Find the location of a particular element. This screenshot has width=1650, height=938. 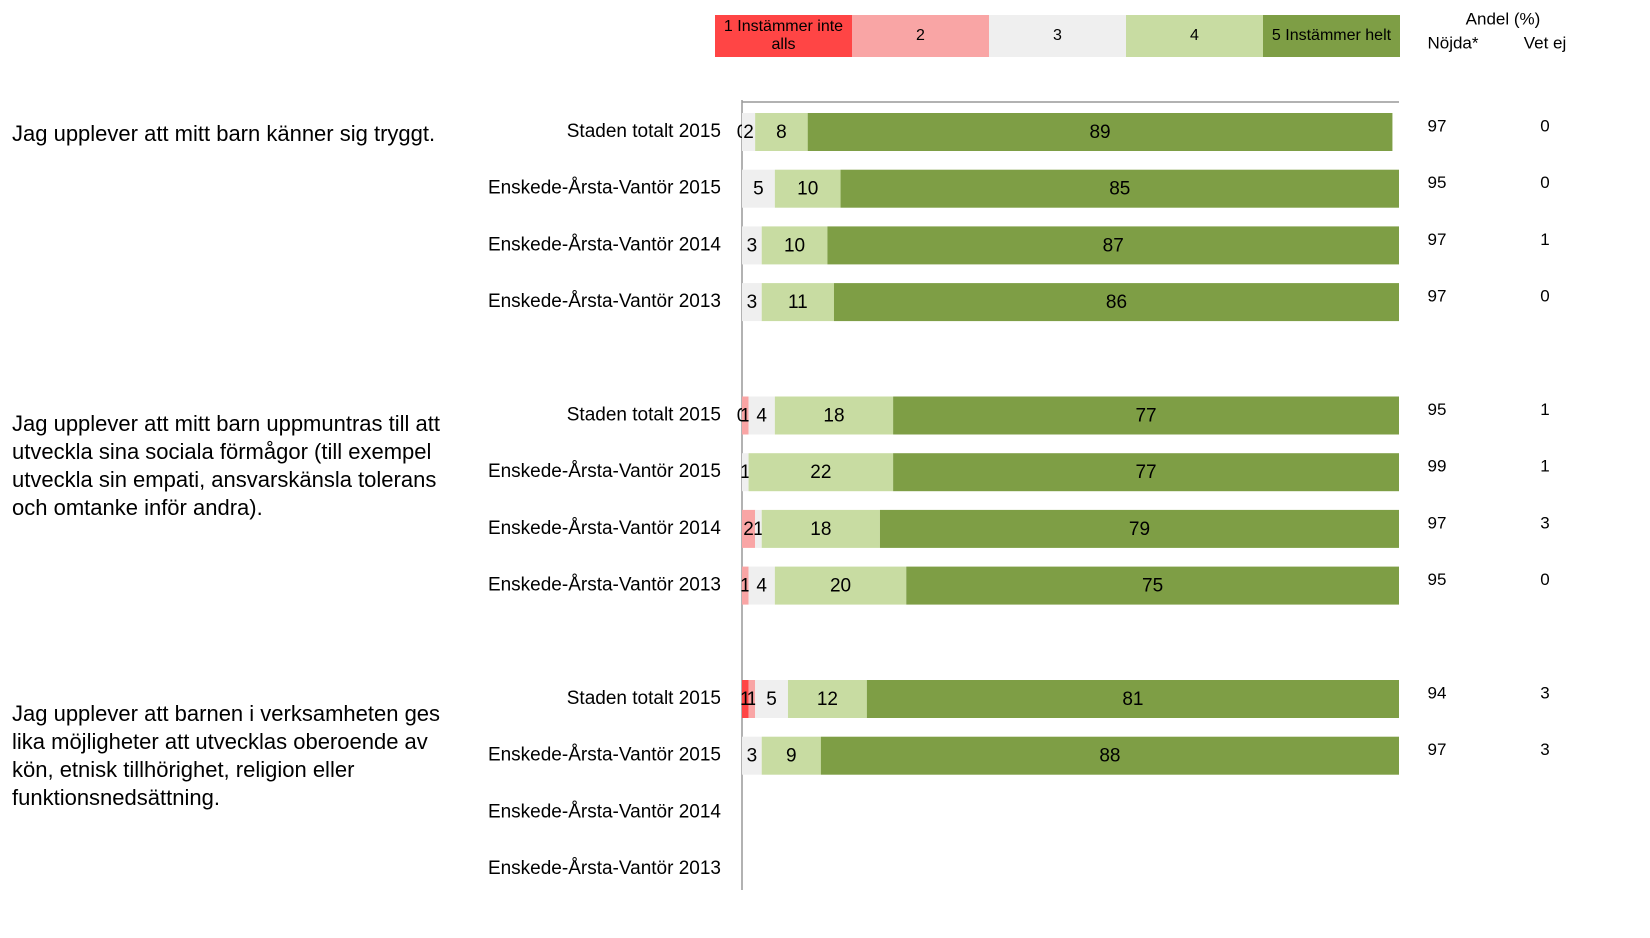

segment-label: 88 is located at coordinates (1109, 756).